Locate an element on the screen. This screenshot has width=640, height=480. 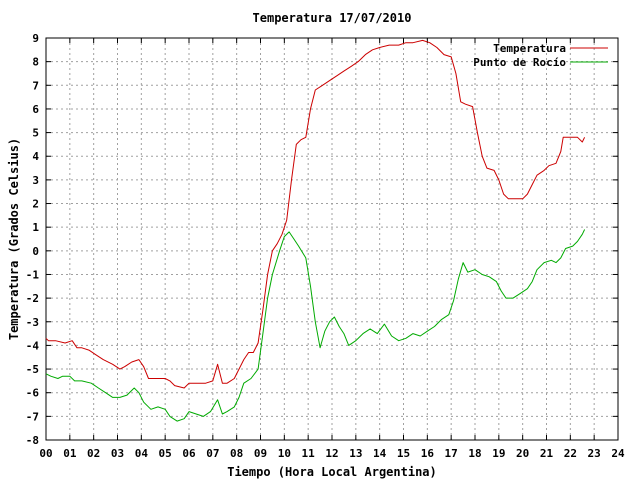
x-tick-label: 19 is located at coordinates (498, 453).